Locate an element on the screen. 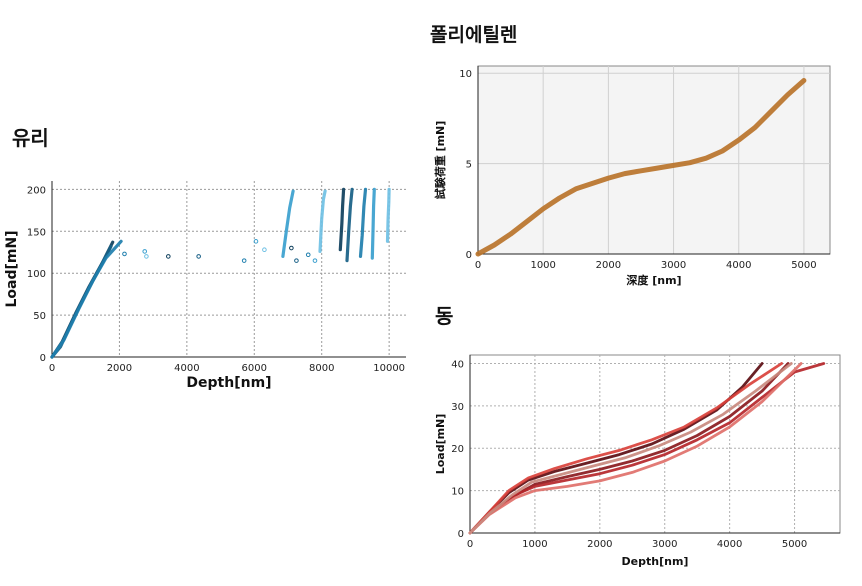 Image resolution: width=862 pixels, height=586 pixels. copper-panel-title: 동 is located at coordinates (444, 316).